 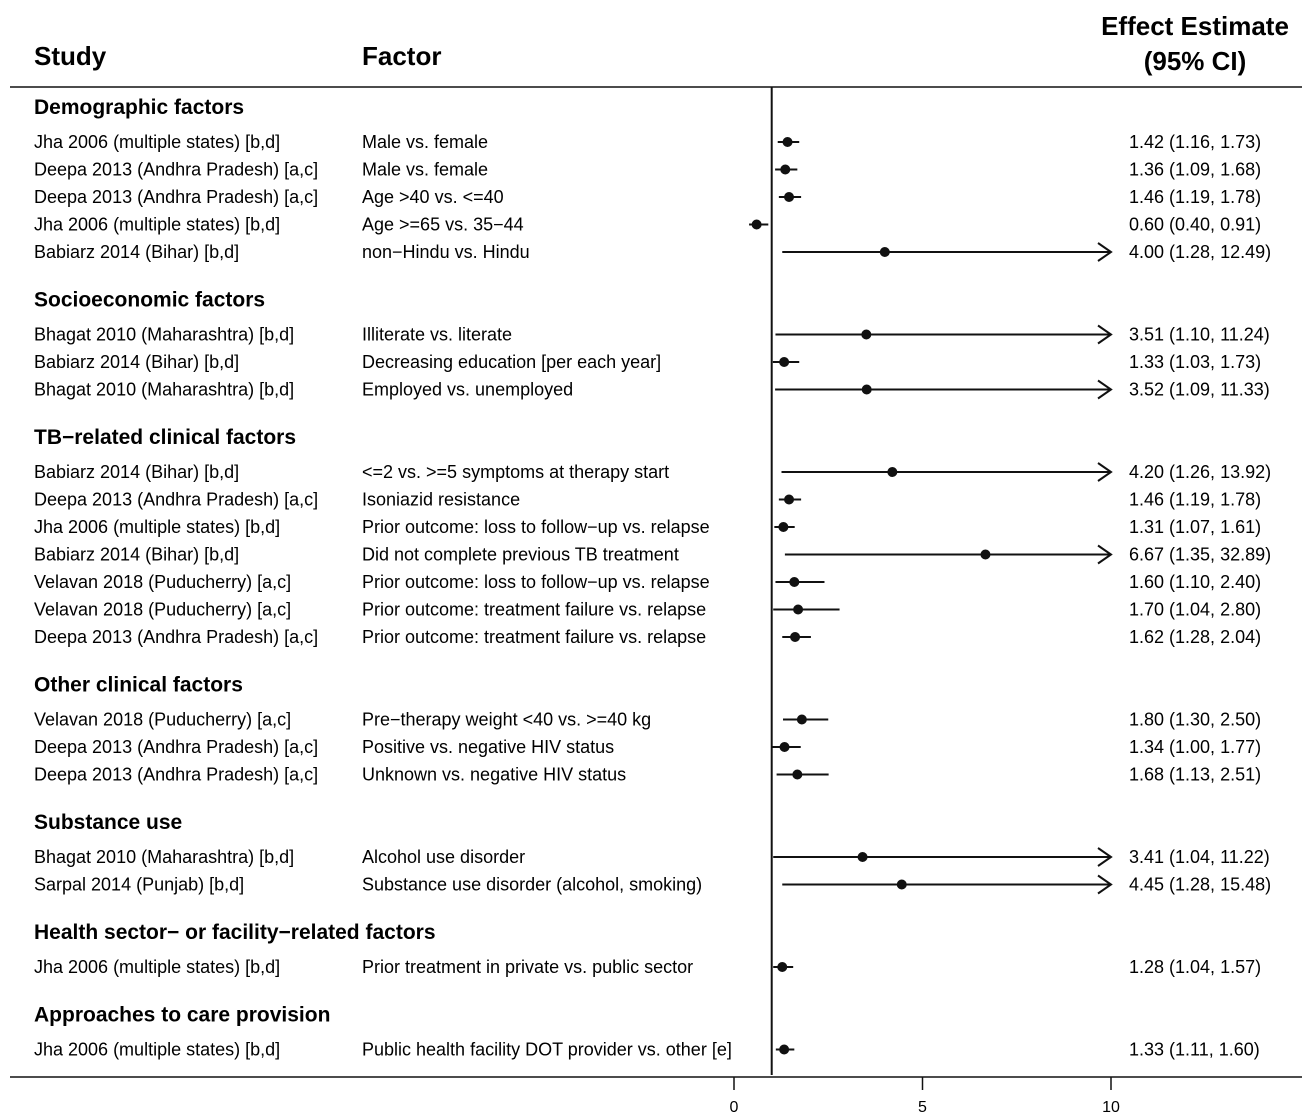 What do you see at coordinates (1195, 720) in the screenshot?
I see `estimate-label: 1.80 (1.30, 2.50)` at bounding box center [1195, 720].